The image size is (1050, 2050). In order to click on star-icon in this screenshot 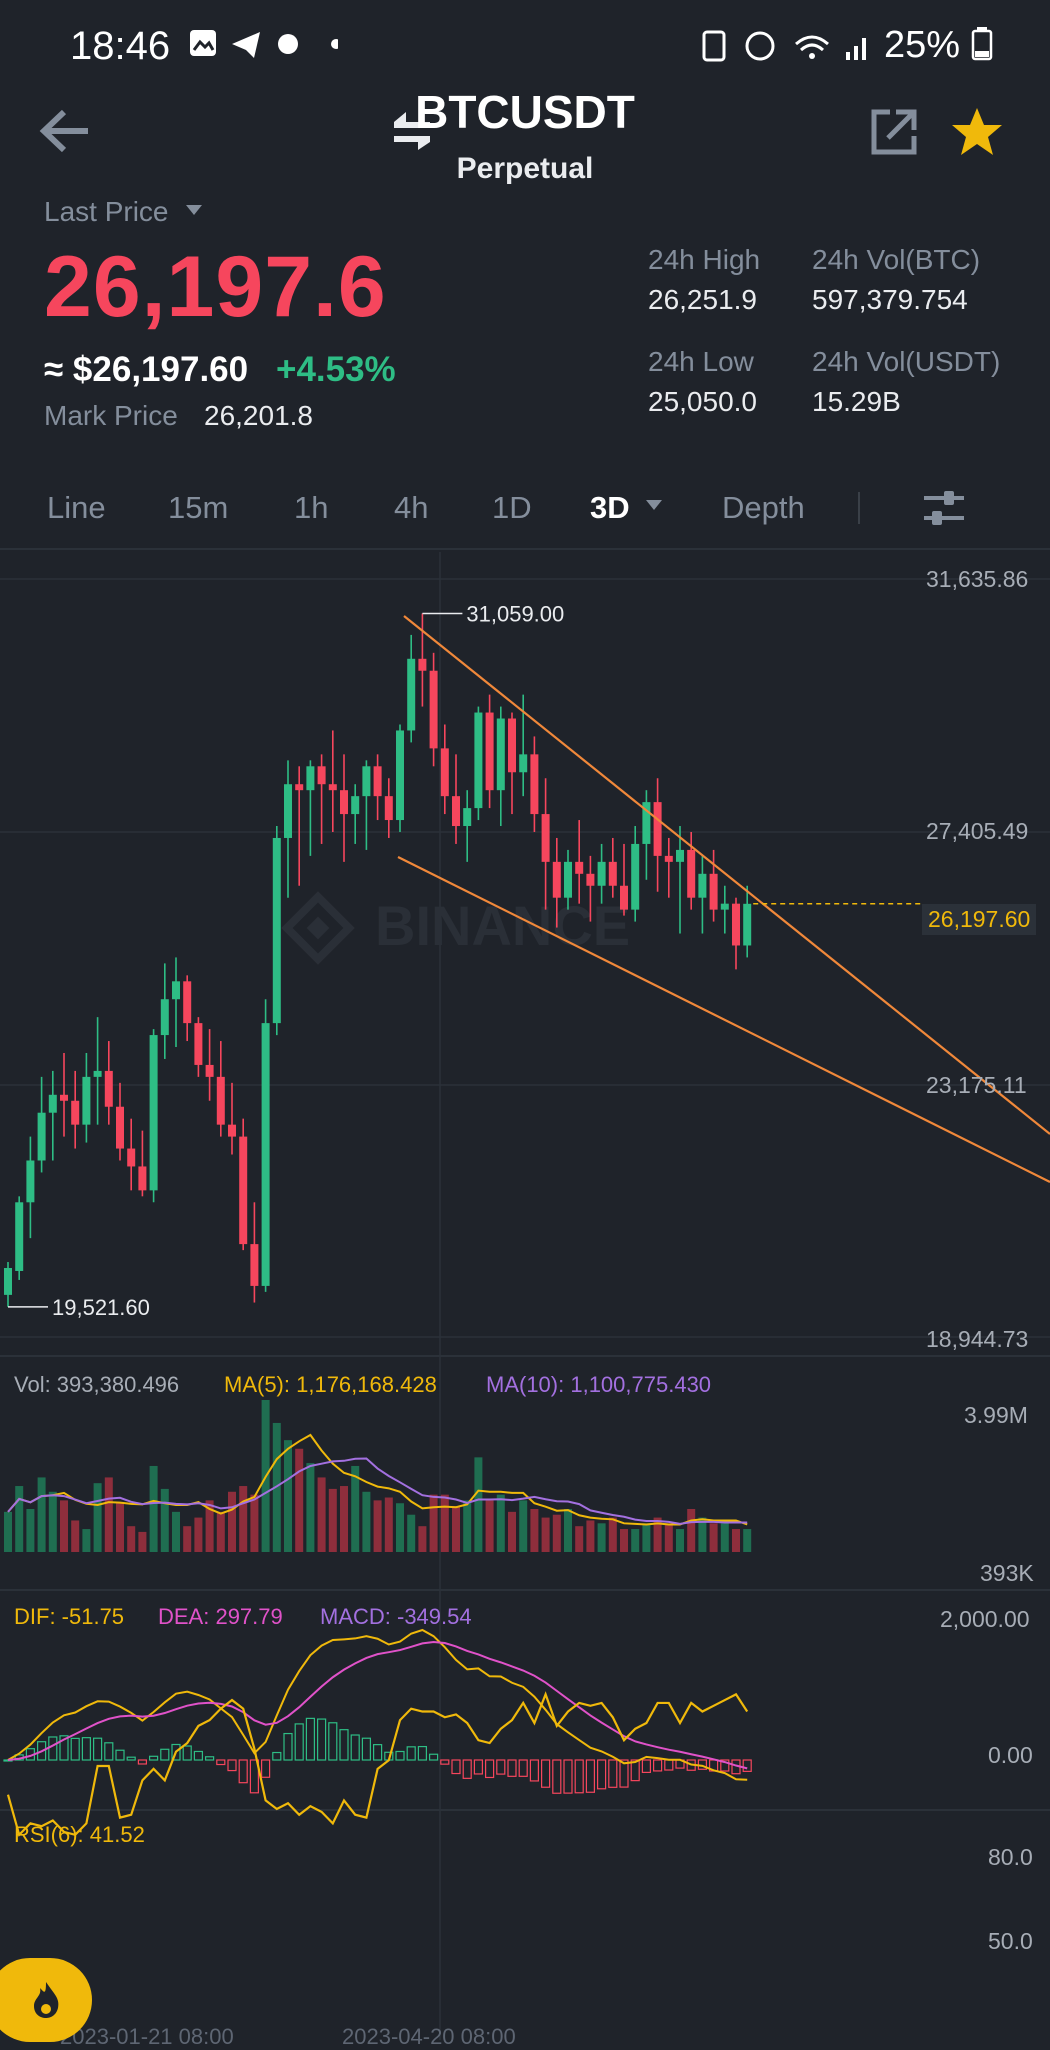, I will do `click(977, 131)`.